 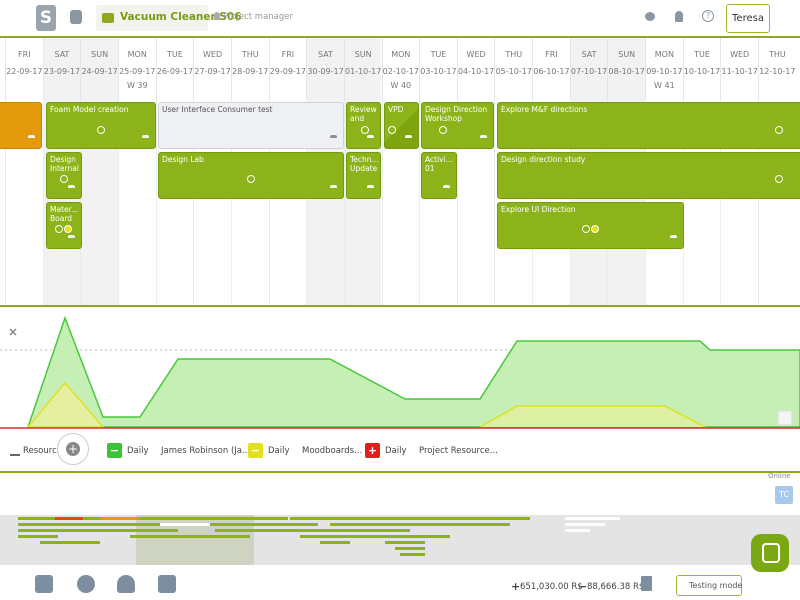 I want to click on day-cell: FRI 22-09-17, so click(x=24, y=69).